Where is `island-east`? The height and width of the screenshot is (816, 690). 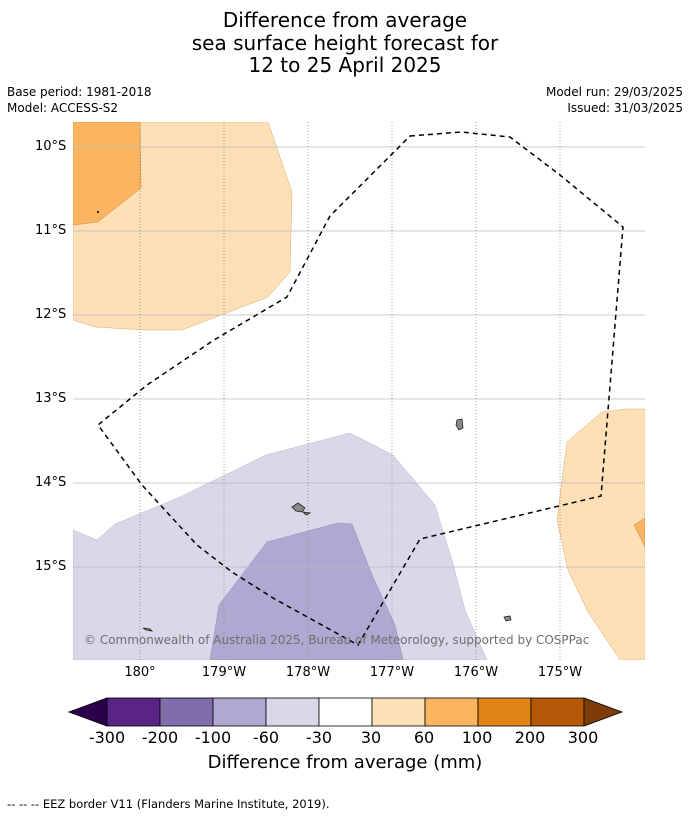 island-east is located at coordinates (507, 618).